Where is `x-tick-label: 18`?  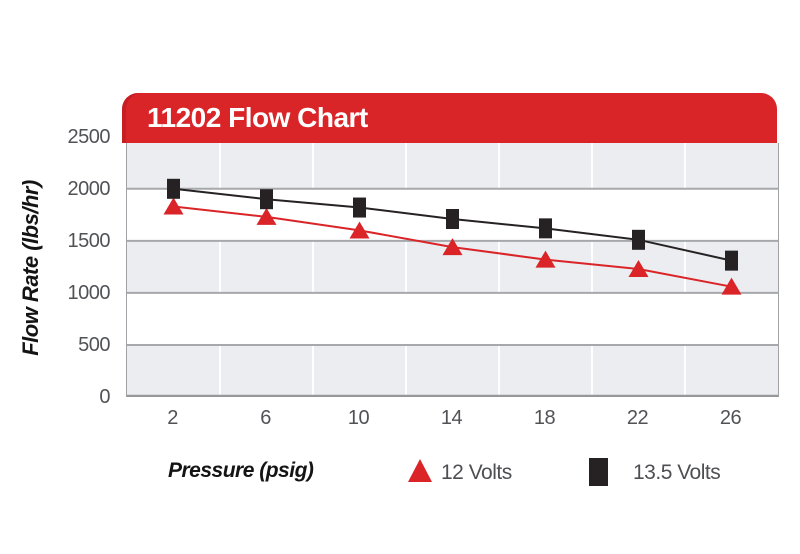 x-tick-label: 18 is located at coordinates (544, 418).